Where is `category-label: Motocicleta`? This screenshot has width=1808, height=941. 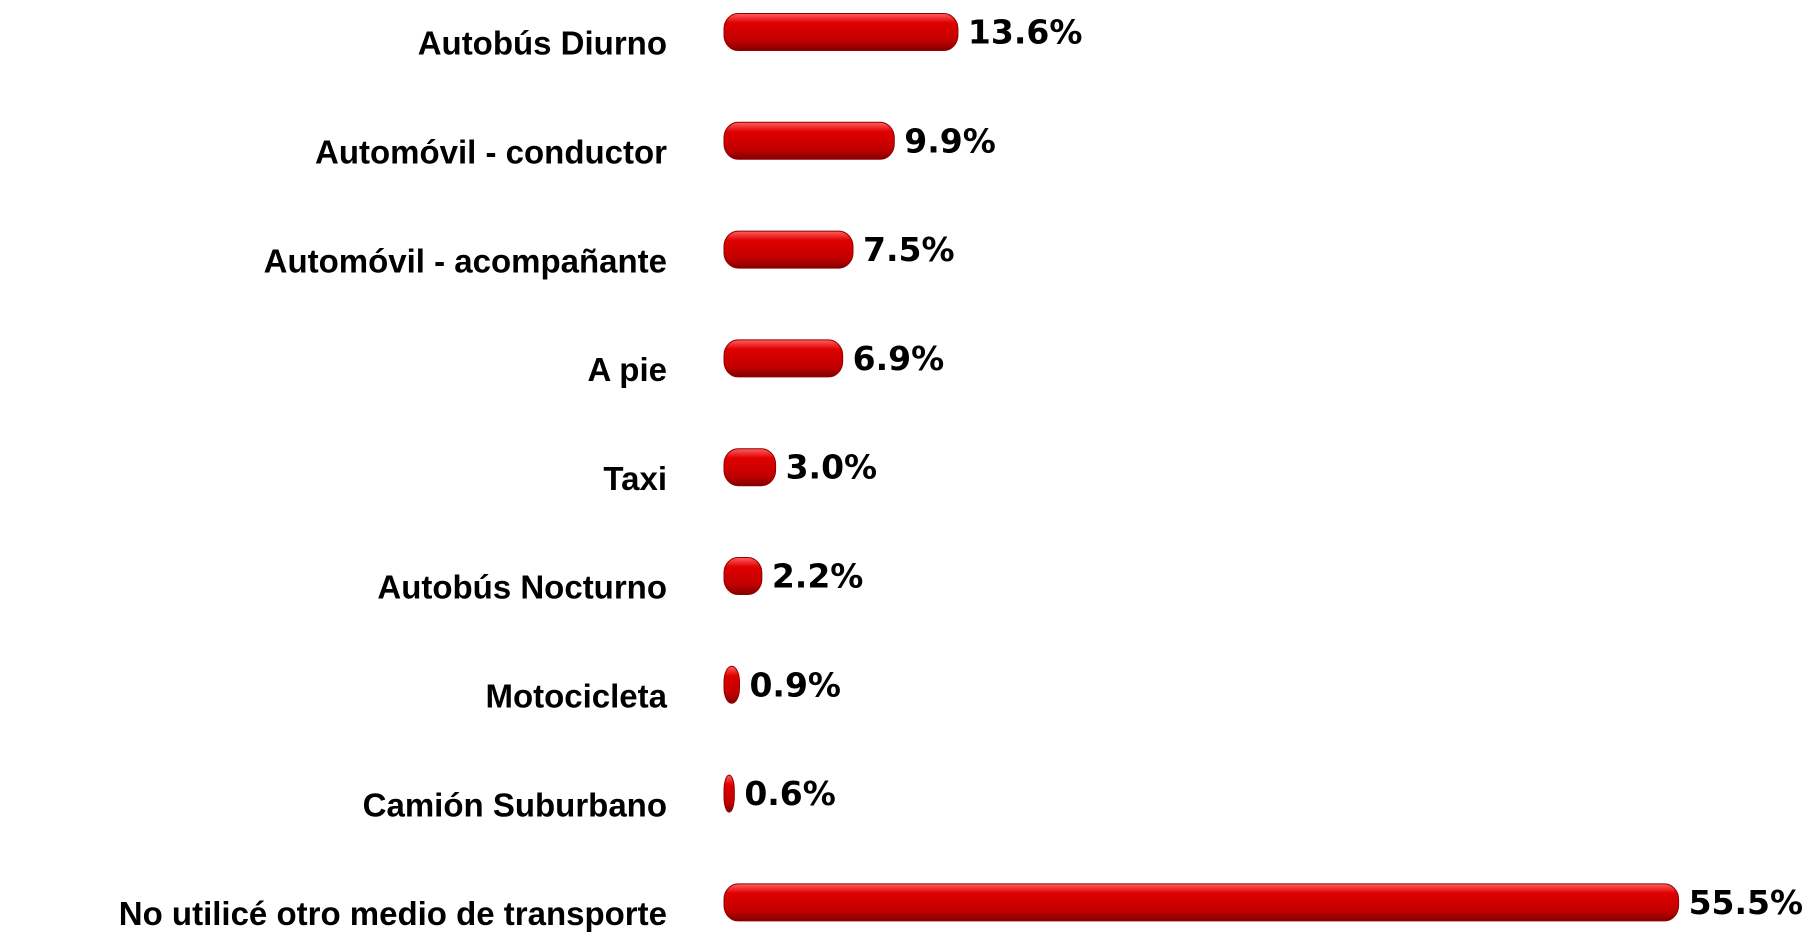 category-label: Motocicleta is located at coordinates (576, 696).